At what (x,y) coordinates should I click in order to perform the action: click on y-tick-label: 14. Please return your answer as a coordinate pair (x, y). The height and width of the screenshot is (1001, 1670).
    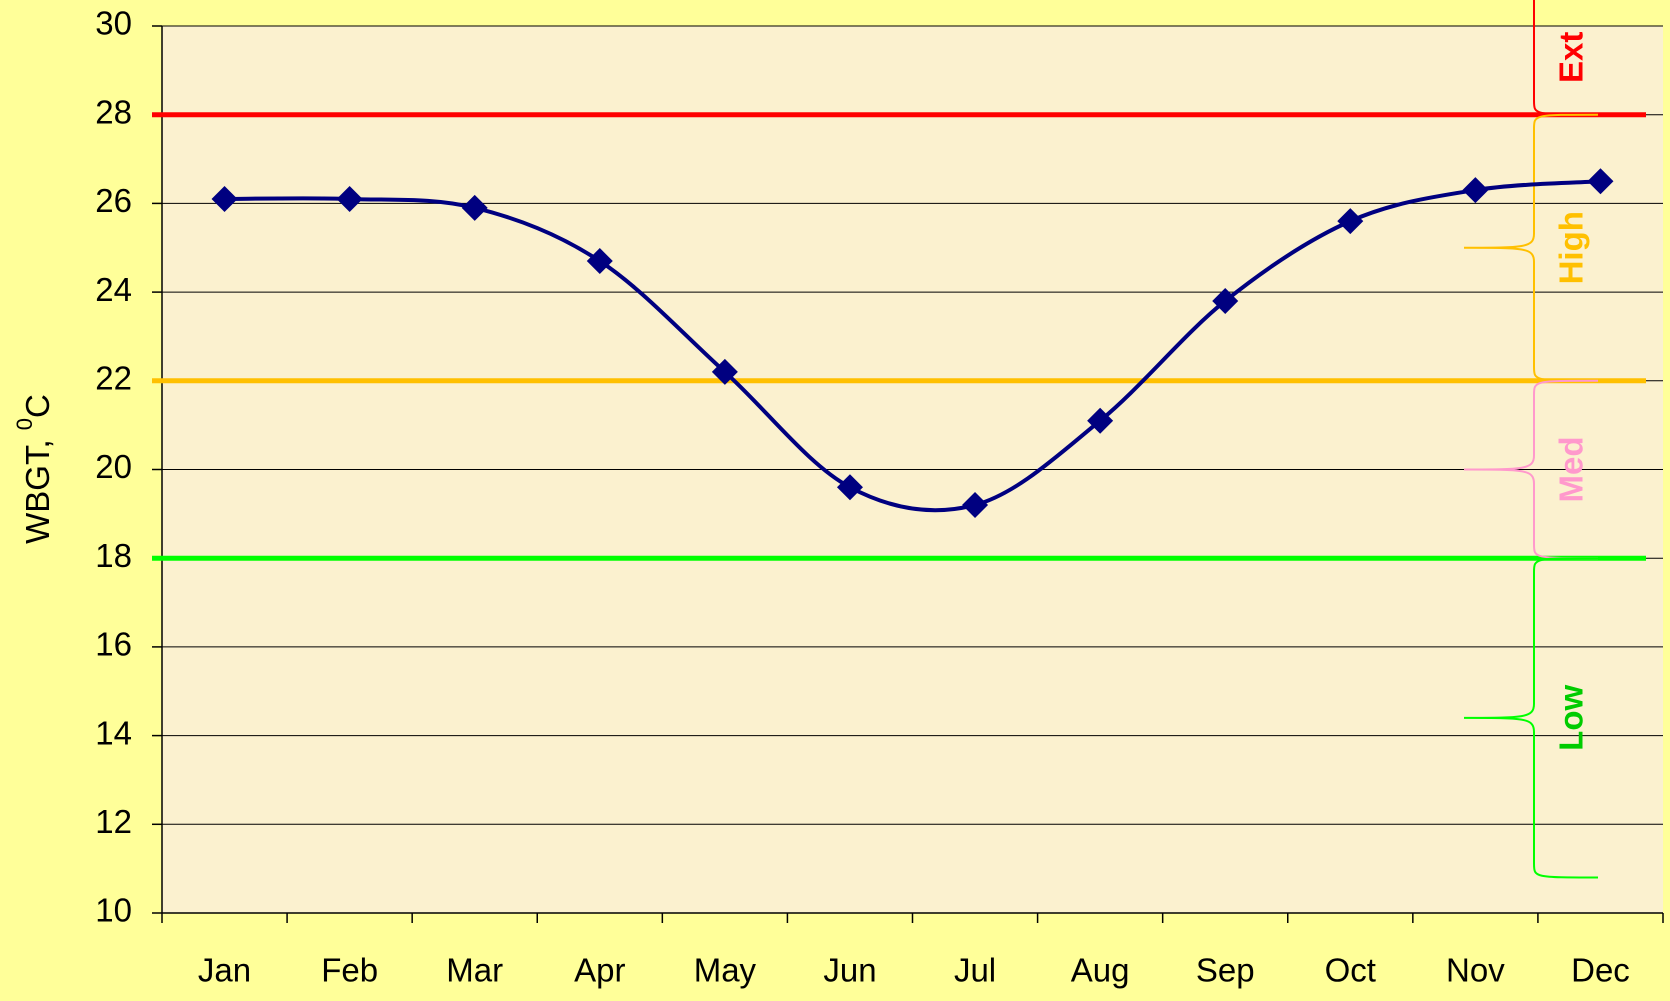
    Looking at the image, I should click on (113, 732).